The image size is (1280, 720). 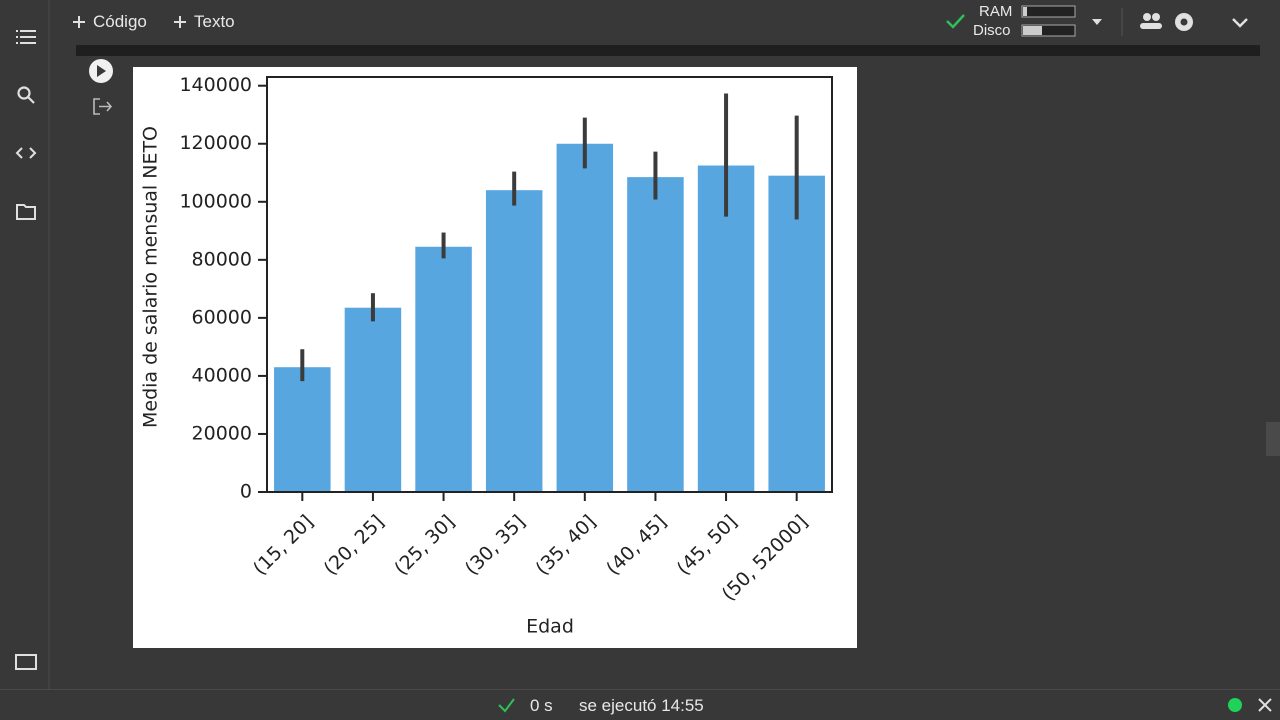 What do you see at coordinates (1265, 705) in the screenshot?
I see `close-icon` at bounding box center [1265, 705].